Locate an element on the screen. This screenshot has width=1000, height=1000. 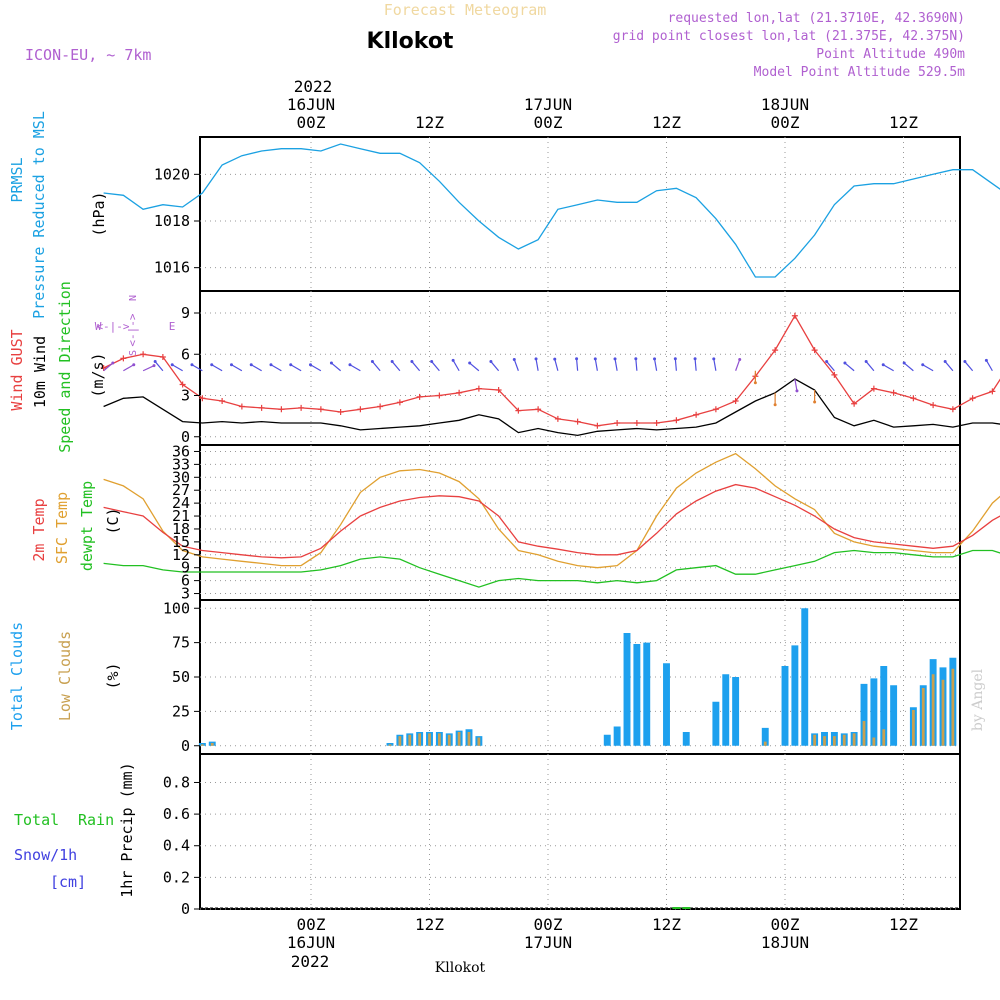
bottom-date-label: 16JUN is located at coordinates (311, 942).